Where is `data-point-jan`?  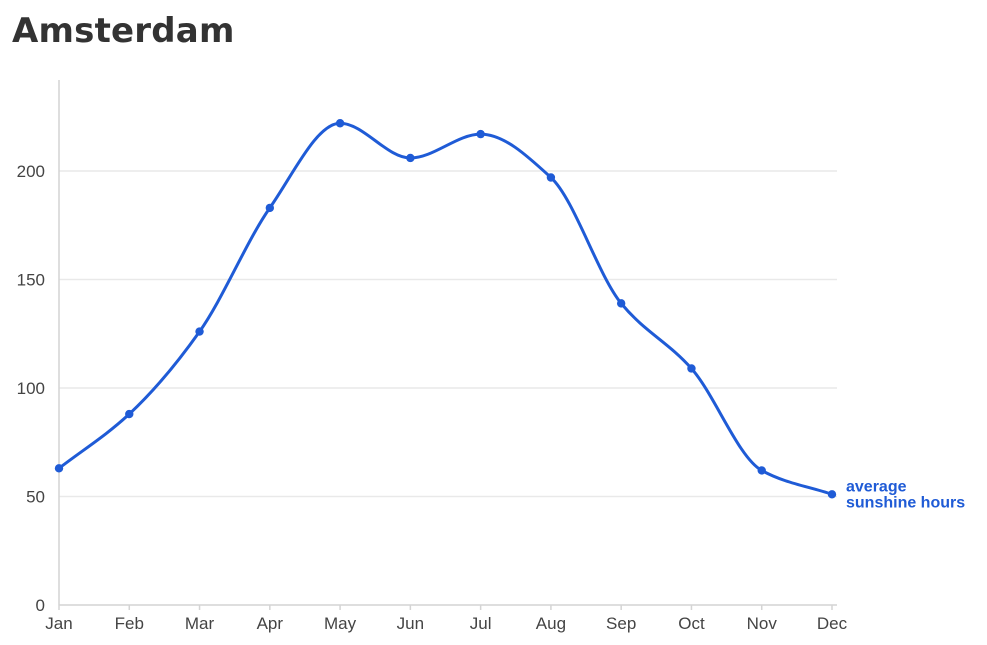
data-point-jan is located at coordinates (59, 468).